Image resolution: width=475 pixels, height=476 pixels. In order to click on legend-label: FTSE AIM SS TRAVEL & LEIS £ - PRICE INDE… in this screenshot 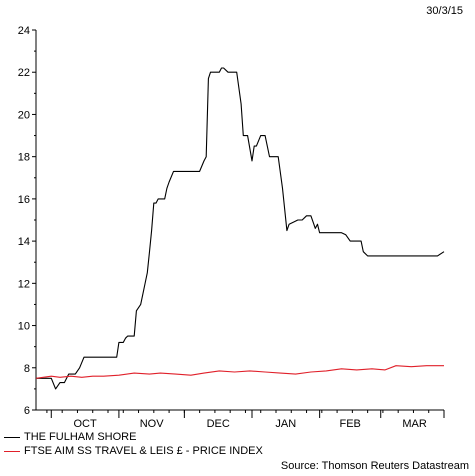, I will do `click(143, 451)`.